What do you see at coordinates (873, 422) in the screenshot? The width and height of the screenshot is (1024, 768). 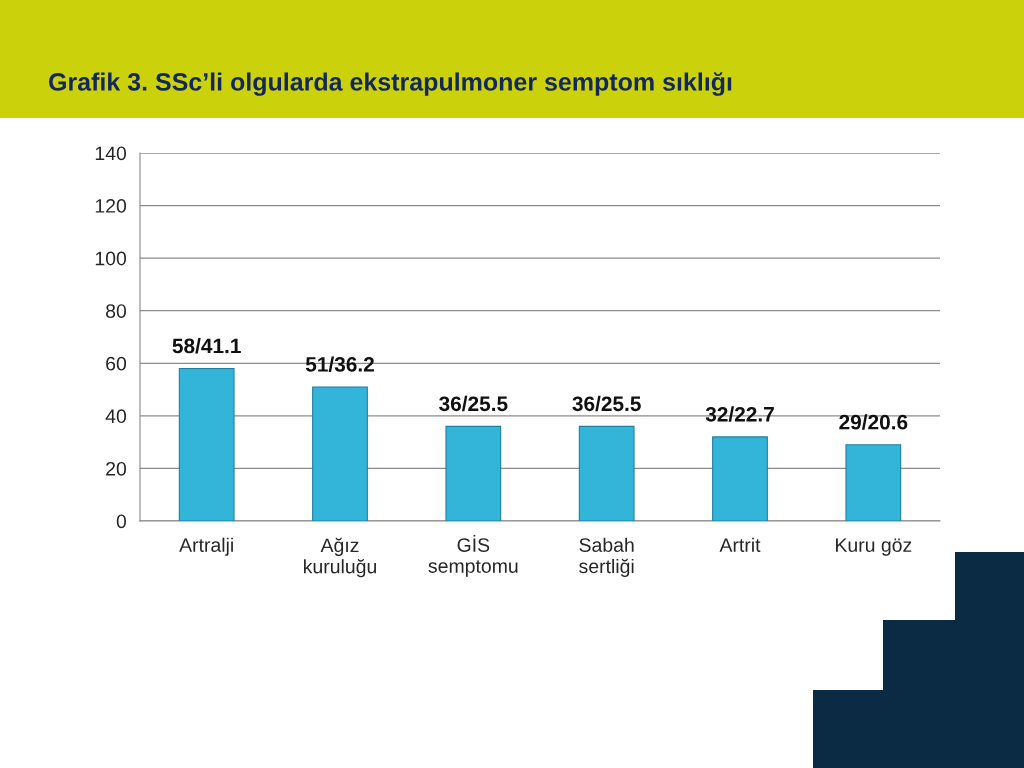 I see `data-label: 29/20.6` at bounding box center [873, 422].